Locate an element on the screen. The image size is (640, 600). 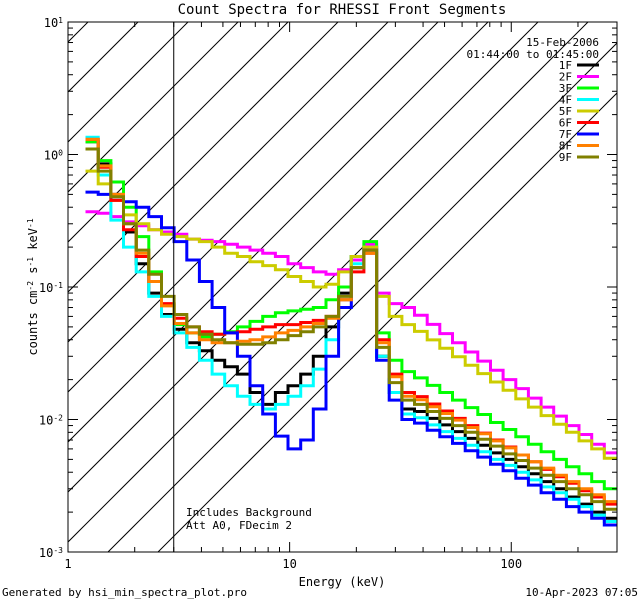
y-tick-exponent: 0 is located at coordinates (60, 152).